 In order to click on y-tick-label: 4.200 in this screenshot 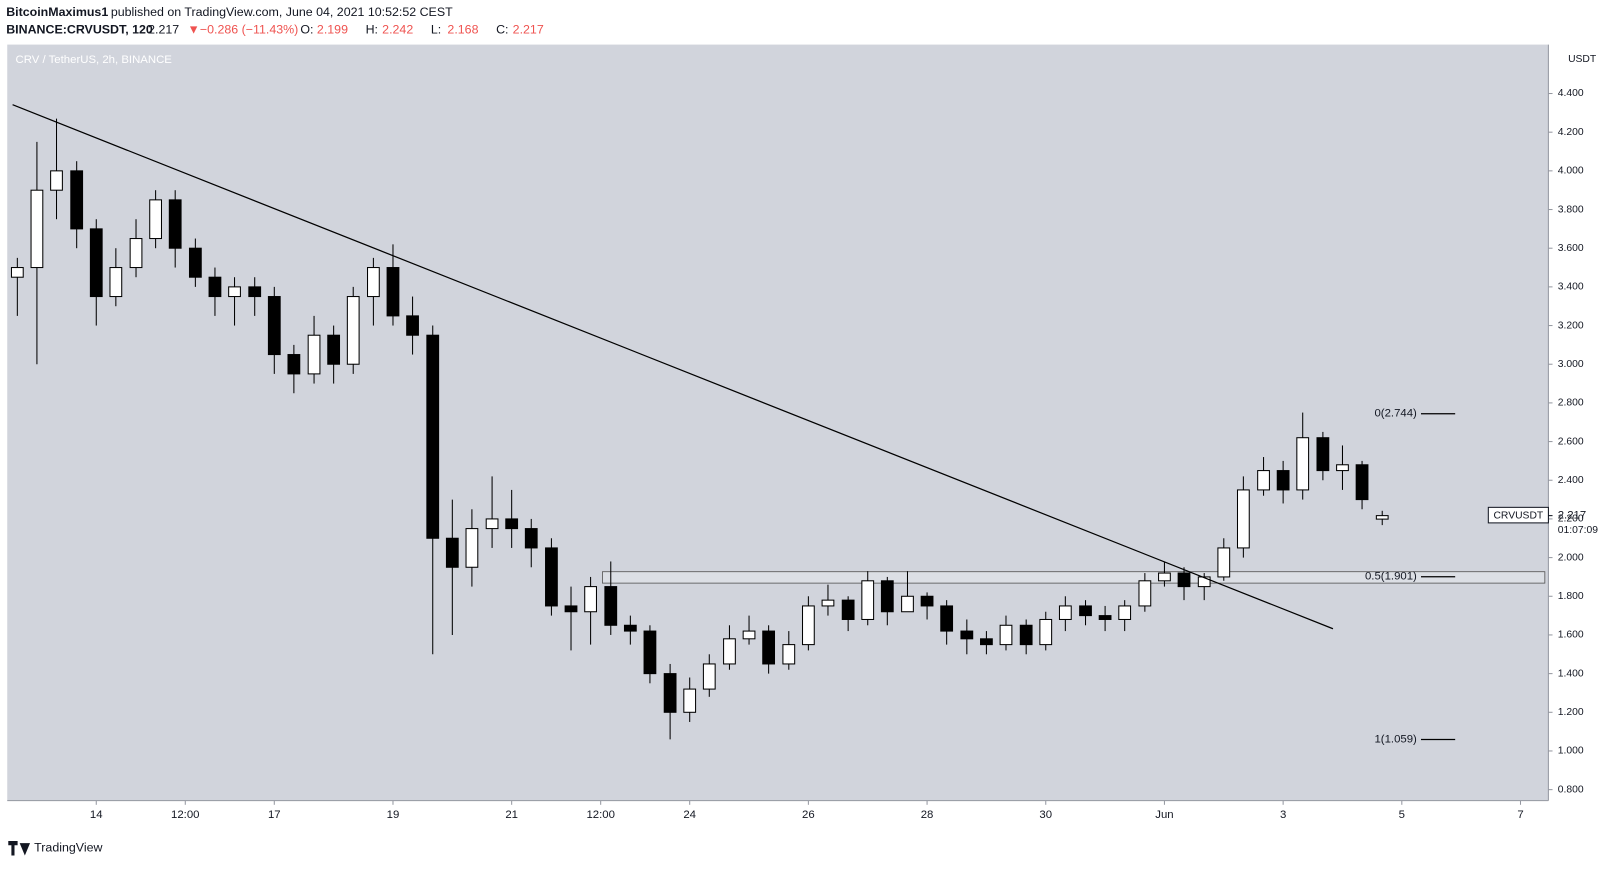, I will do `click(1571, 132)`.